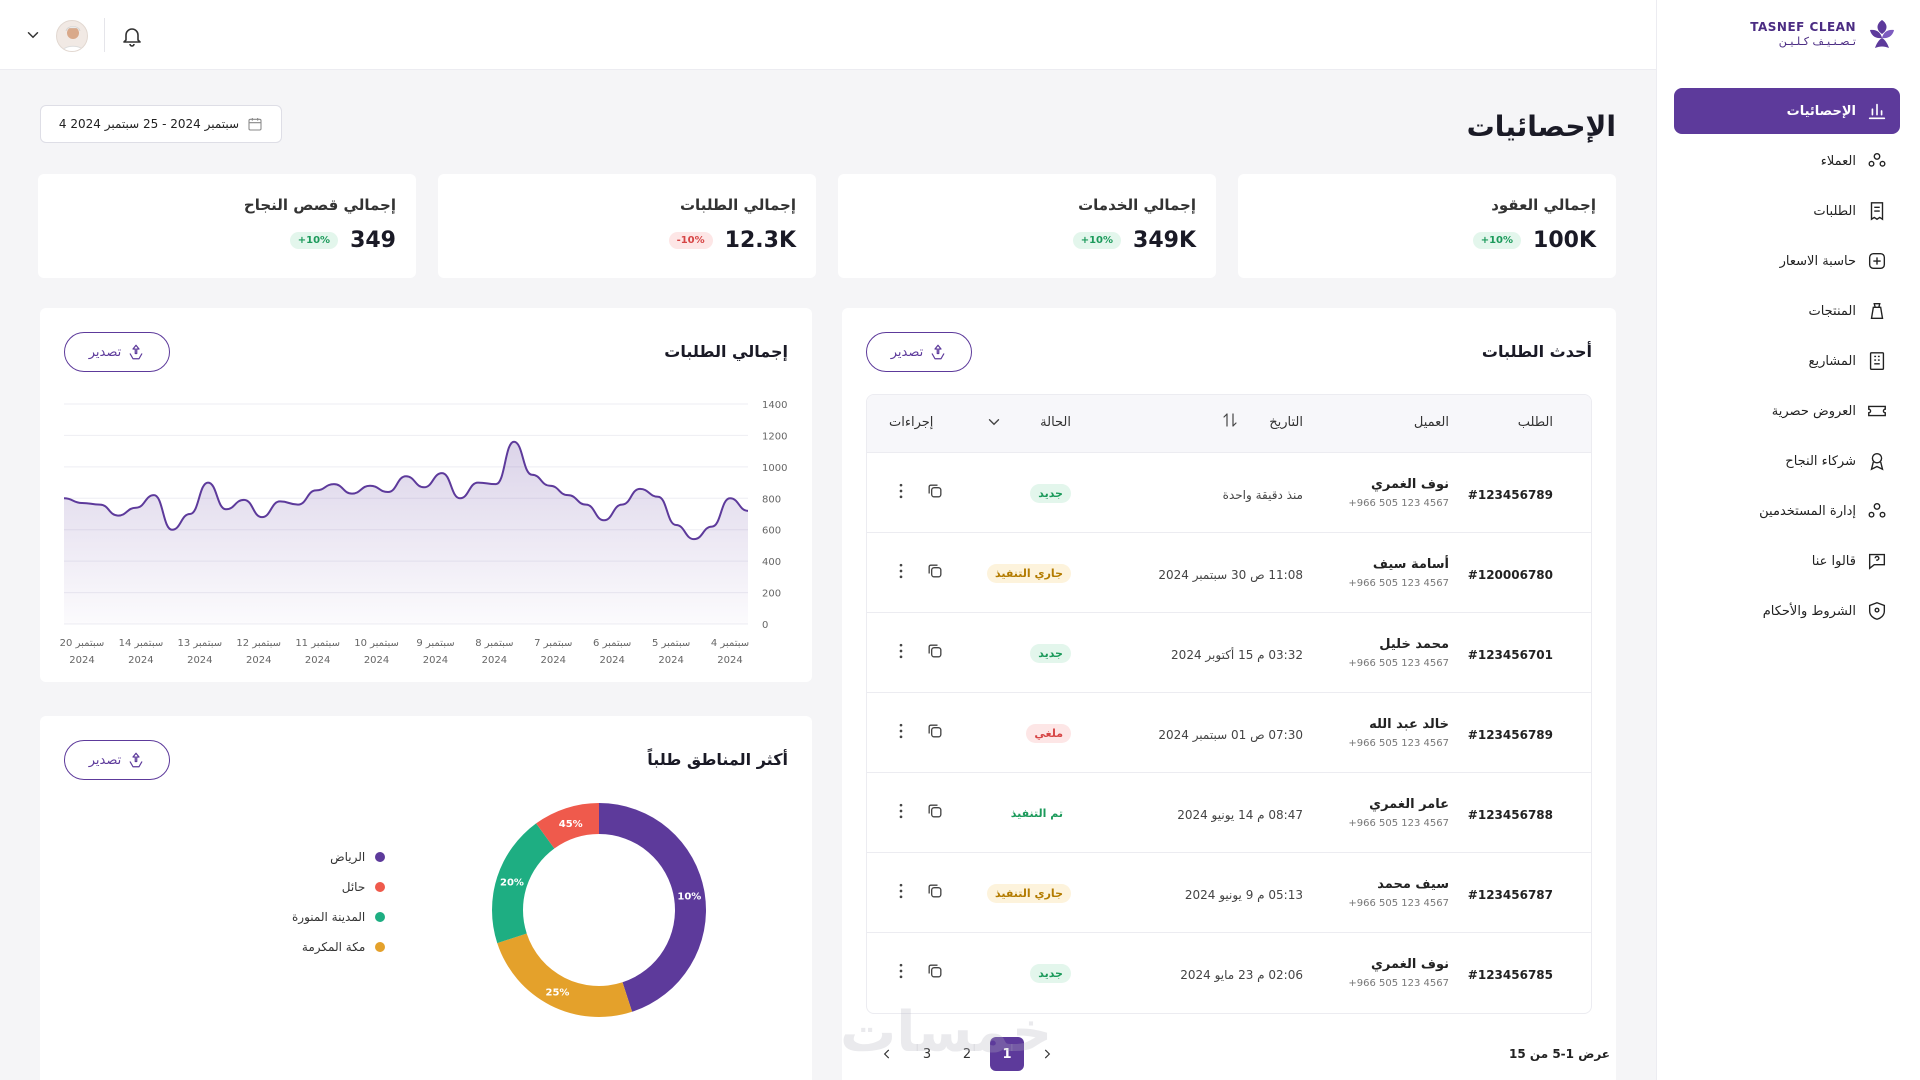 This screenshot has width=1920, height=1080. What do you see at coordinates (161, 124) in the screenshot?
I see `date-range-picker: 4 سبتمبر 2024 - 25 سبتمبر 2024` at bounding box center [161, 124].